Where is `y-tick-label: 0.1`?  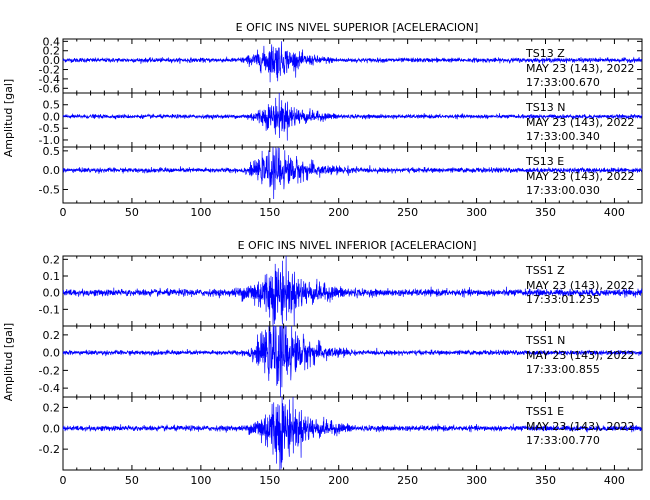
y-tick-label: 0.1 is located at coordinates (52, 276).